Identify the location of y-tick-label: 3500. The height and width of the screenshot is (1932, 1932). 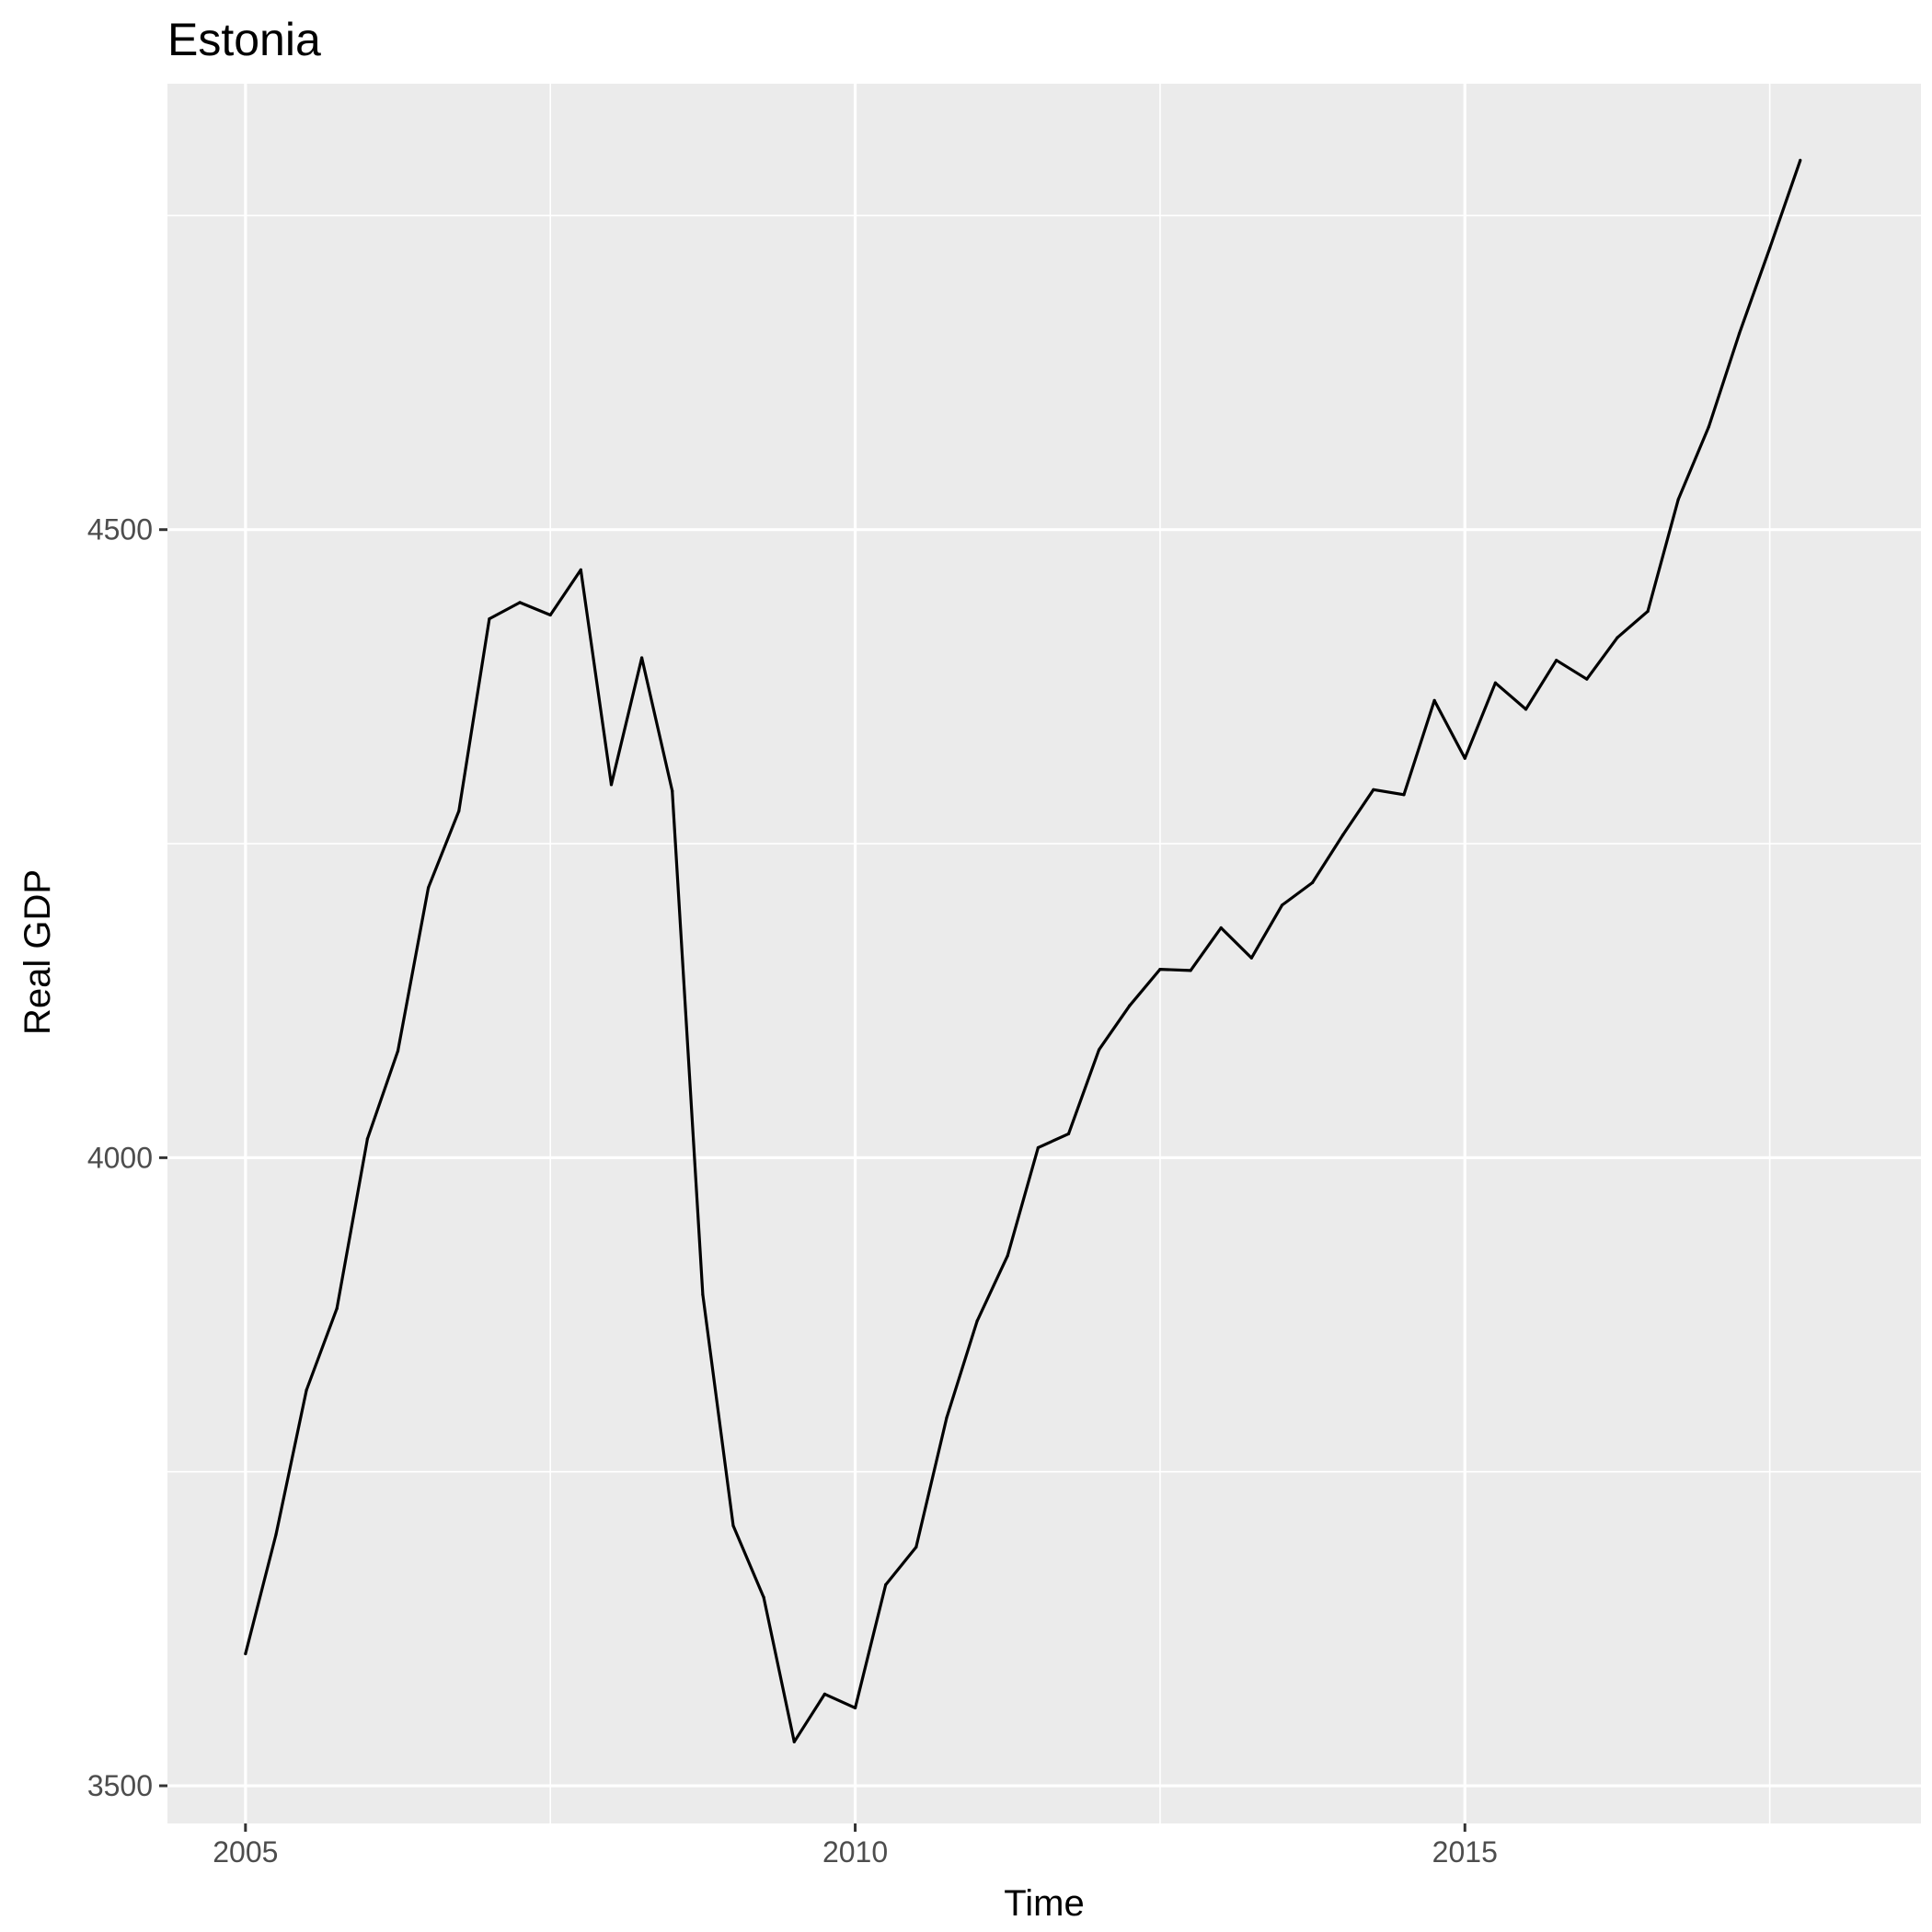
(120, 1785).